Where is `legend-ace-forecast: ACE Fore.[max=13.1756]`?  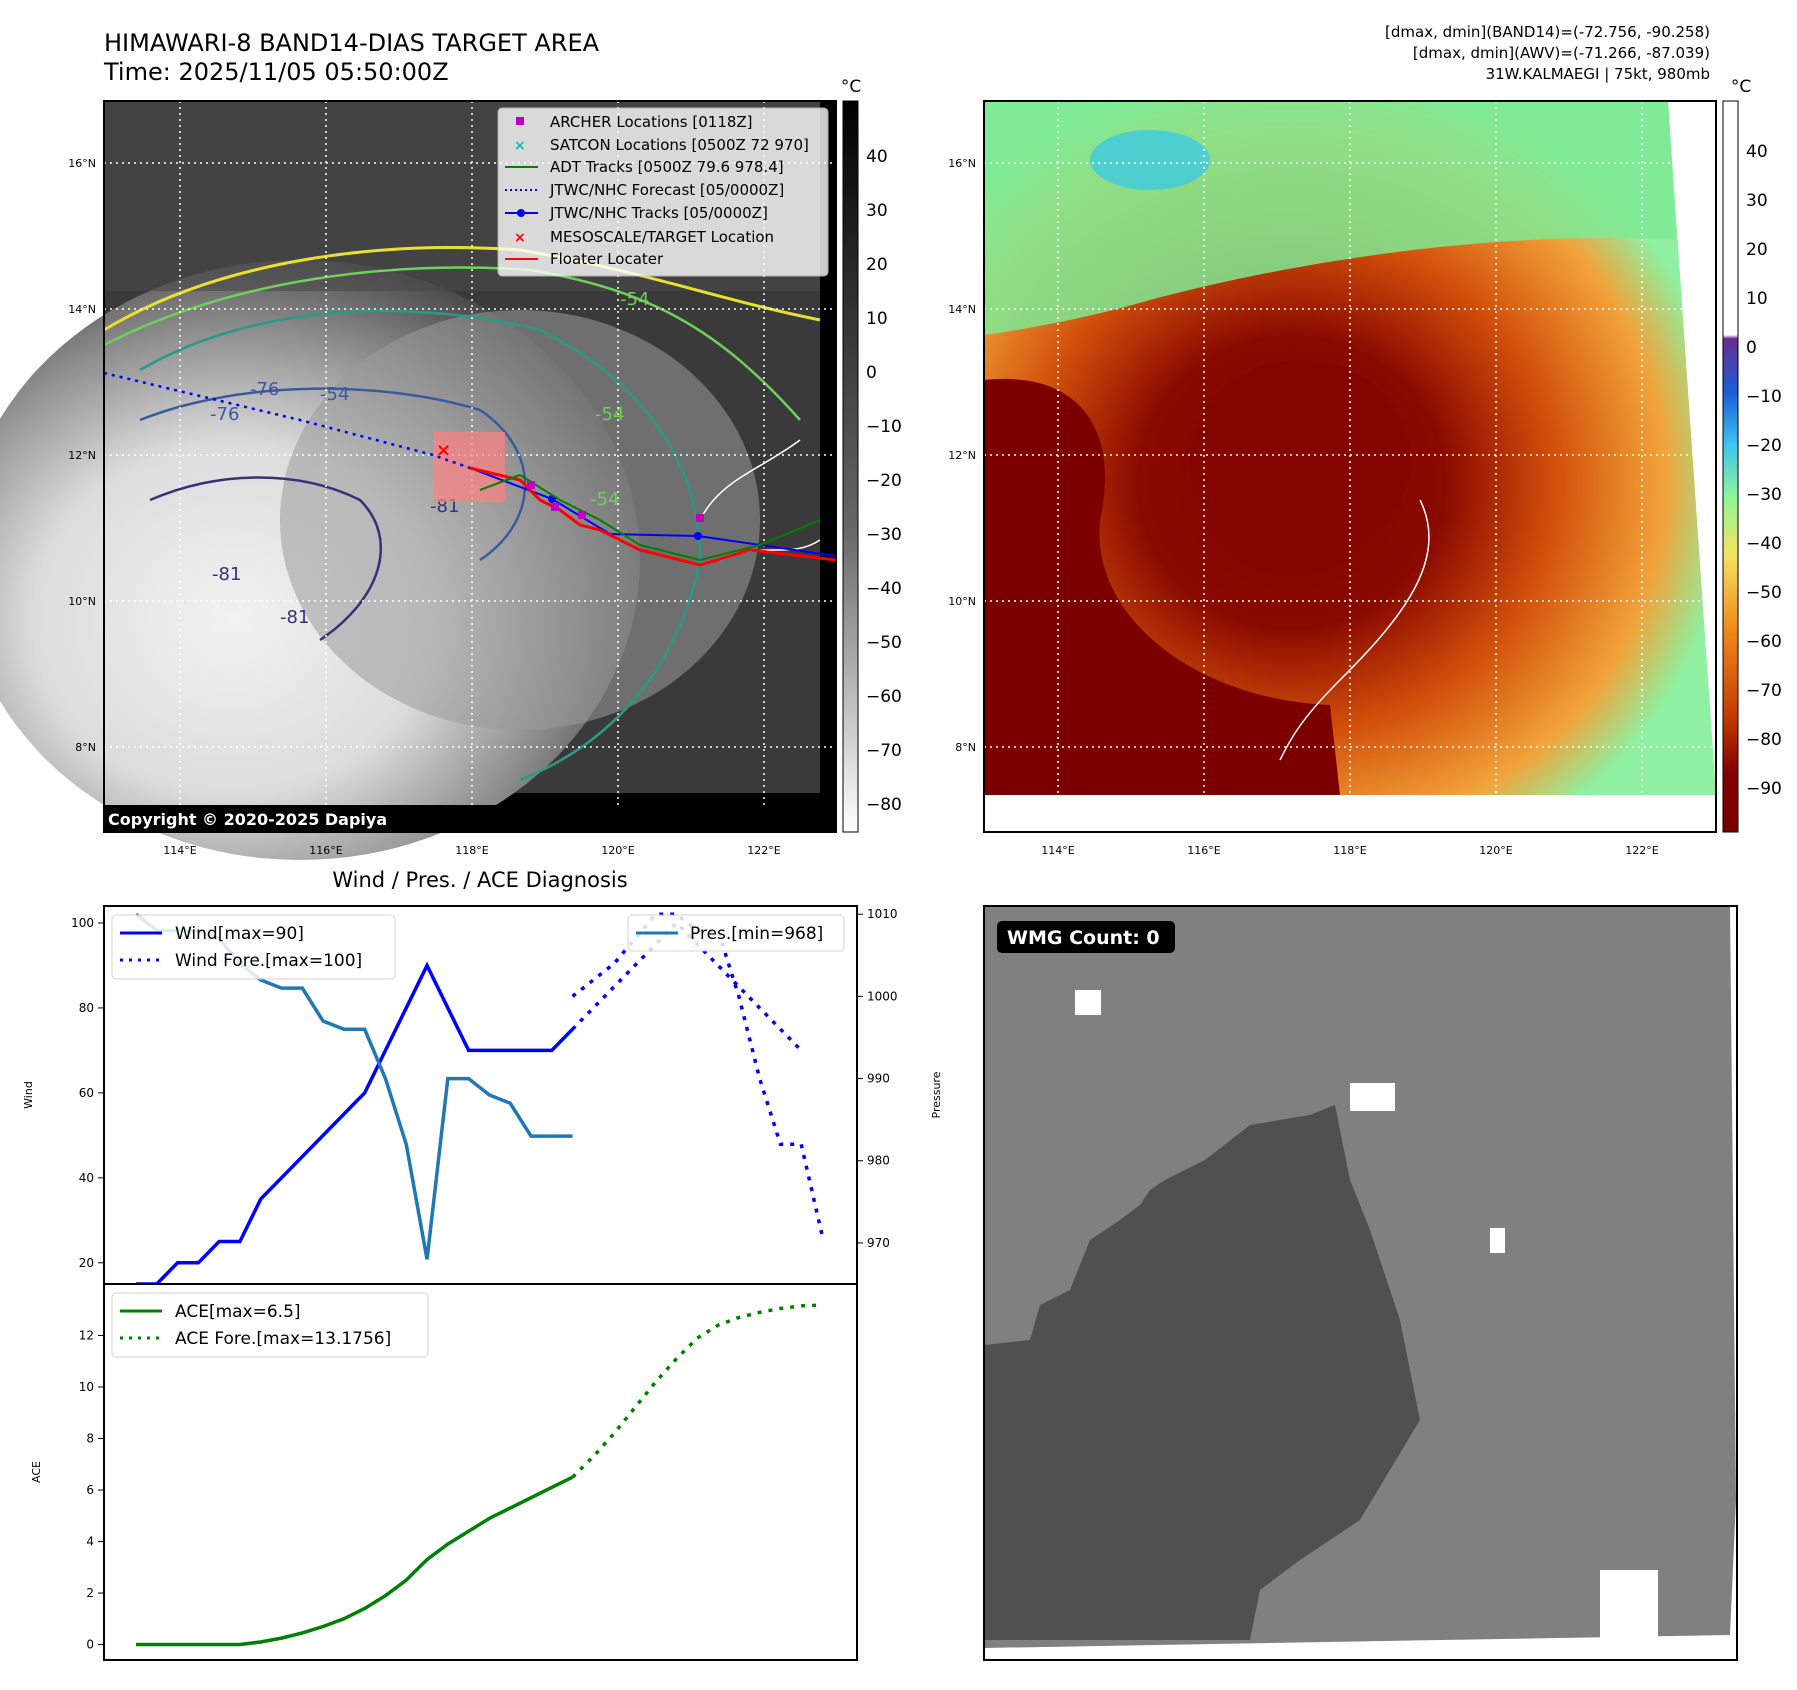 legend-ace-forecast: ACE Fore.[max=13.1756] is located at coordinates (283, 1339).